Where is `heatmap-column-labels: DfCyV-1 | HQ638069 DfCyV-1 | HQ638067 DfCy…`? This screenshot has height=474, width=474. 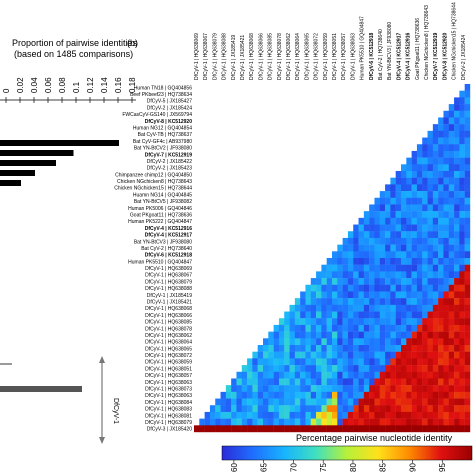
heatmap-column-labels: DfCyV-1 | HQ638069 DfCyV-1 | HQ638067 DfCy… is located at coordinates (330, 41).